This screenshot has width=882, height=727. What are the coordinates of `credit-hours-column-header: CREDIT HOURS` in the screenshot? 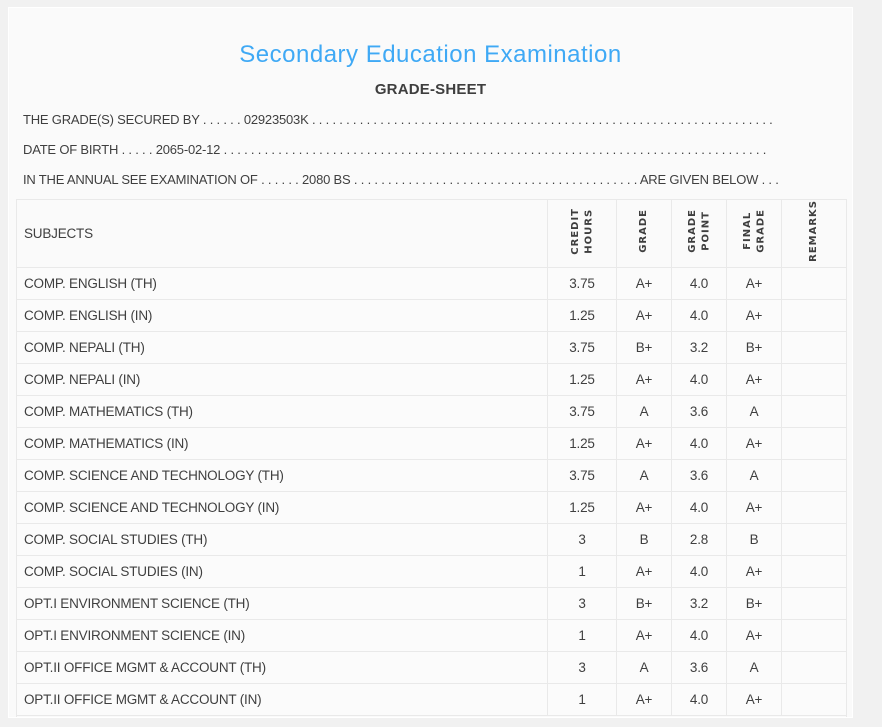 It's located at (582, 233).